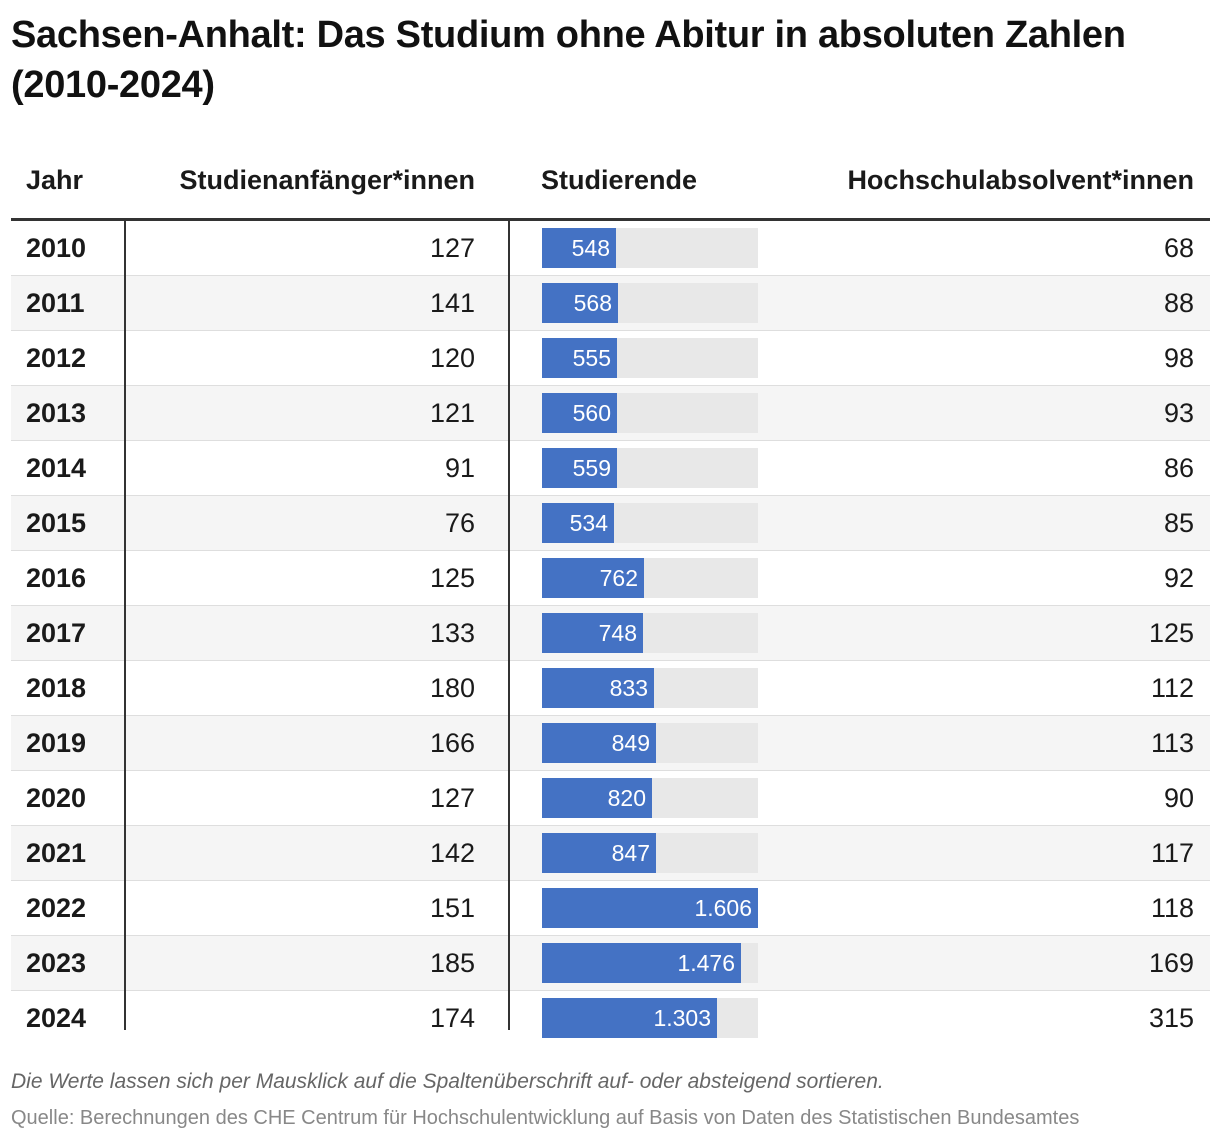 The image size is (1220, 1144). What do you see at coordinates (1172, 743) in the screenshot?
I see `cell-absolventen: 113` at bounding box center [1172, 743].